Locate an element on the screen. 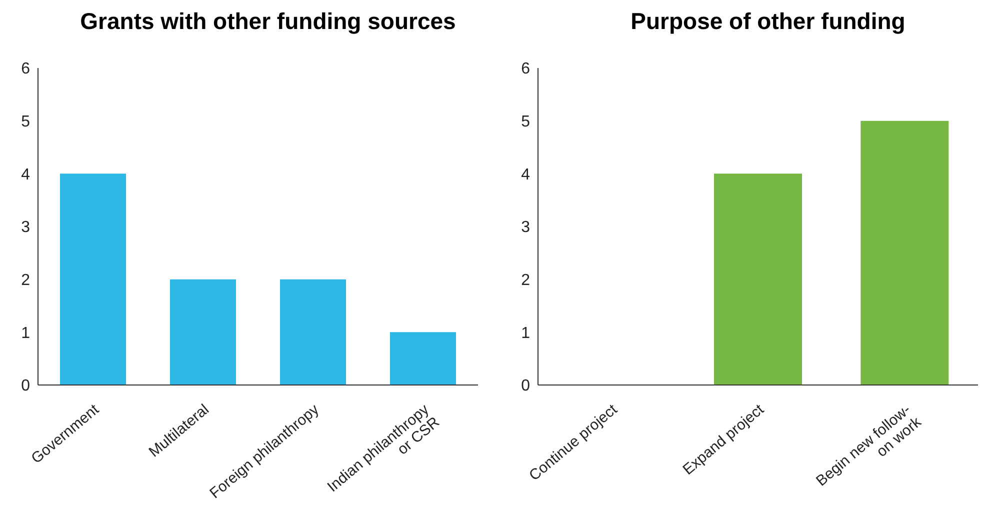  chart-title: Purpose of other funding is located at coordinates (768, 22).